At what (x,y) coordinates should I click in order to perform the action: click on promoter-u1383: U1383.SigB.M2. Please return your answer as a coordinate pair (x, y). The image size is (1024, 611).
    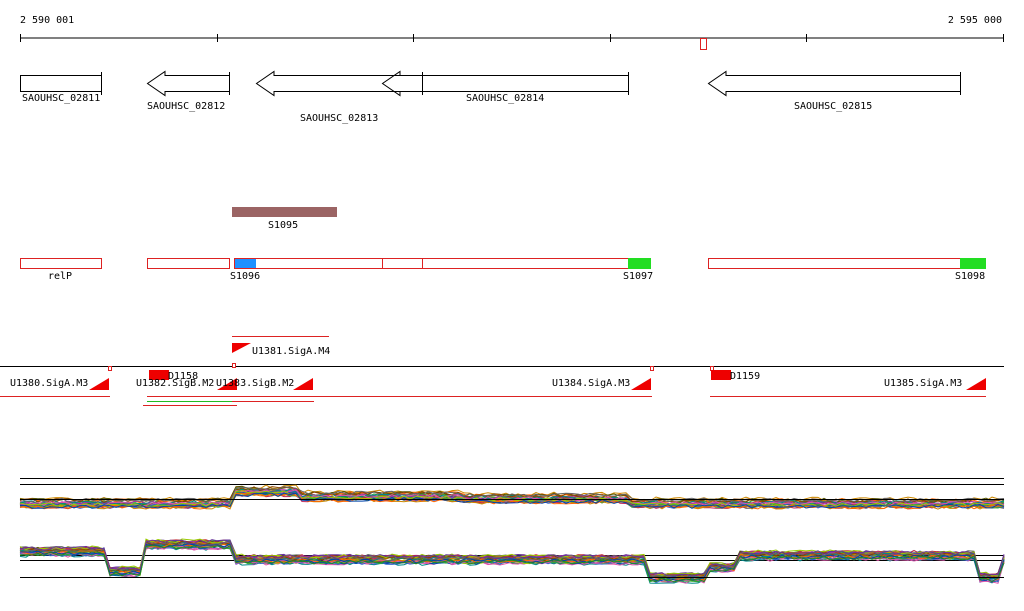
    Looking at the image, I should click on (265, 382).